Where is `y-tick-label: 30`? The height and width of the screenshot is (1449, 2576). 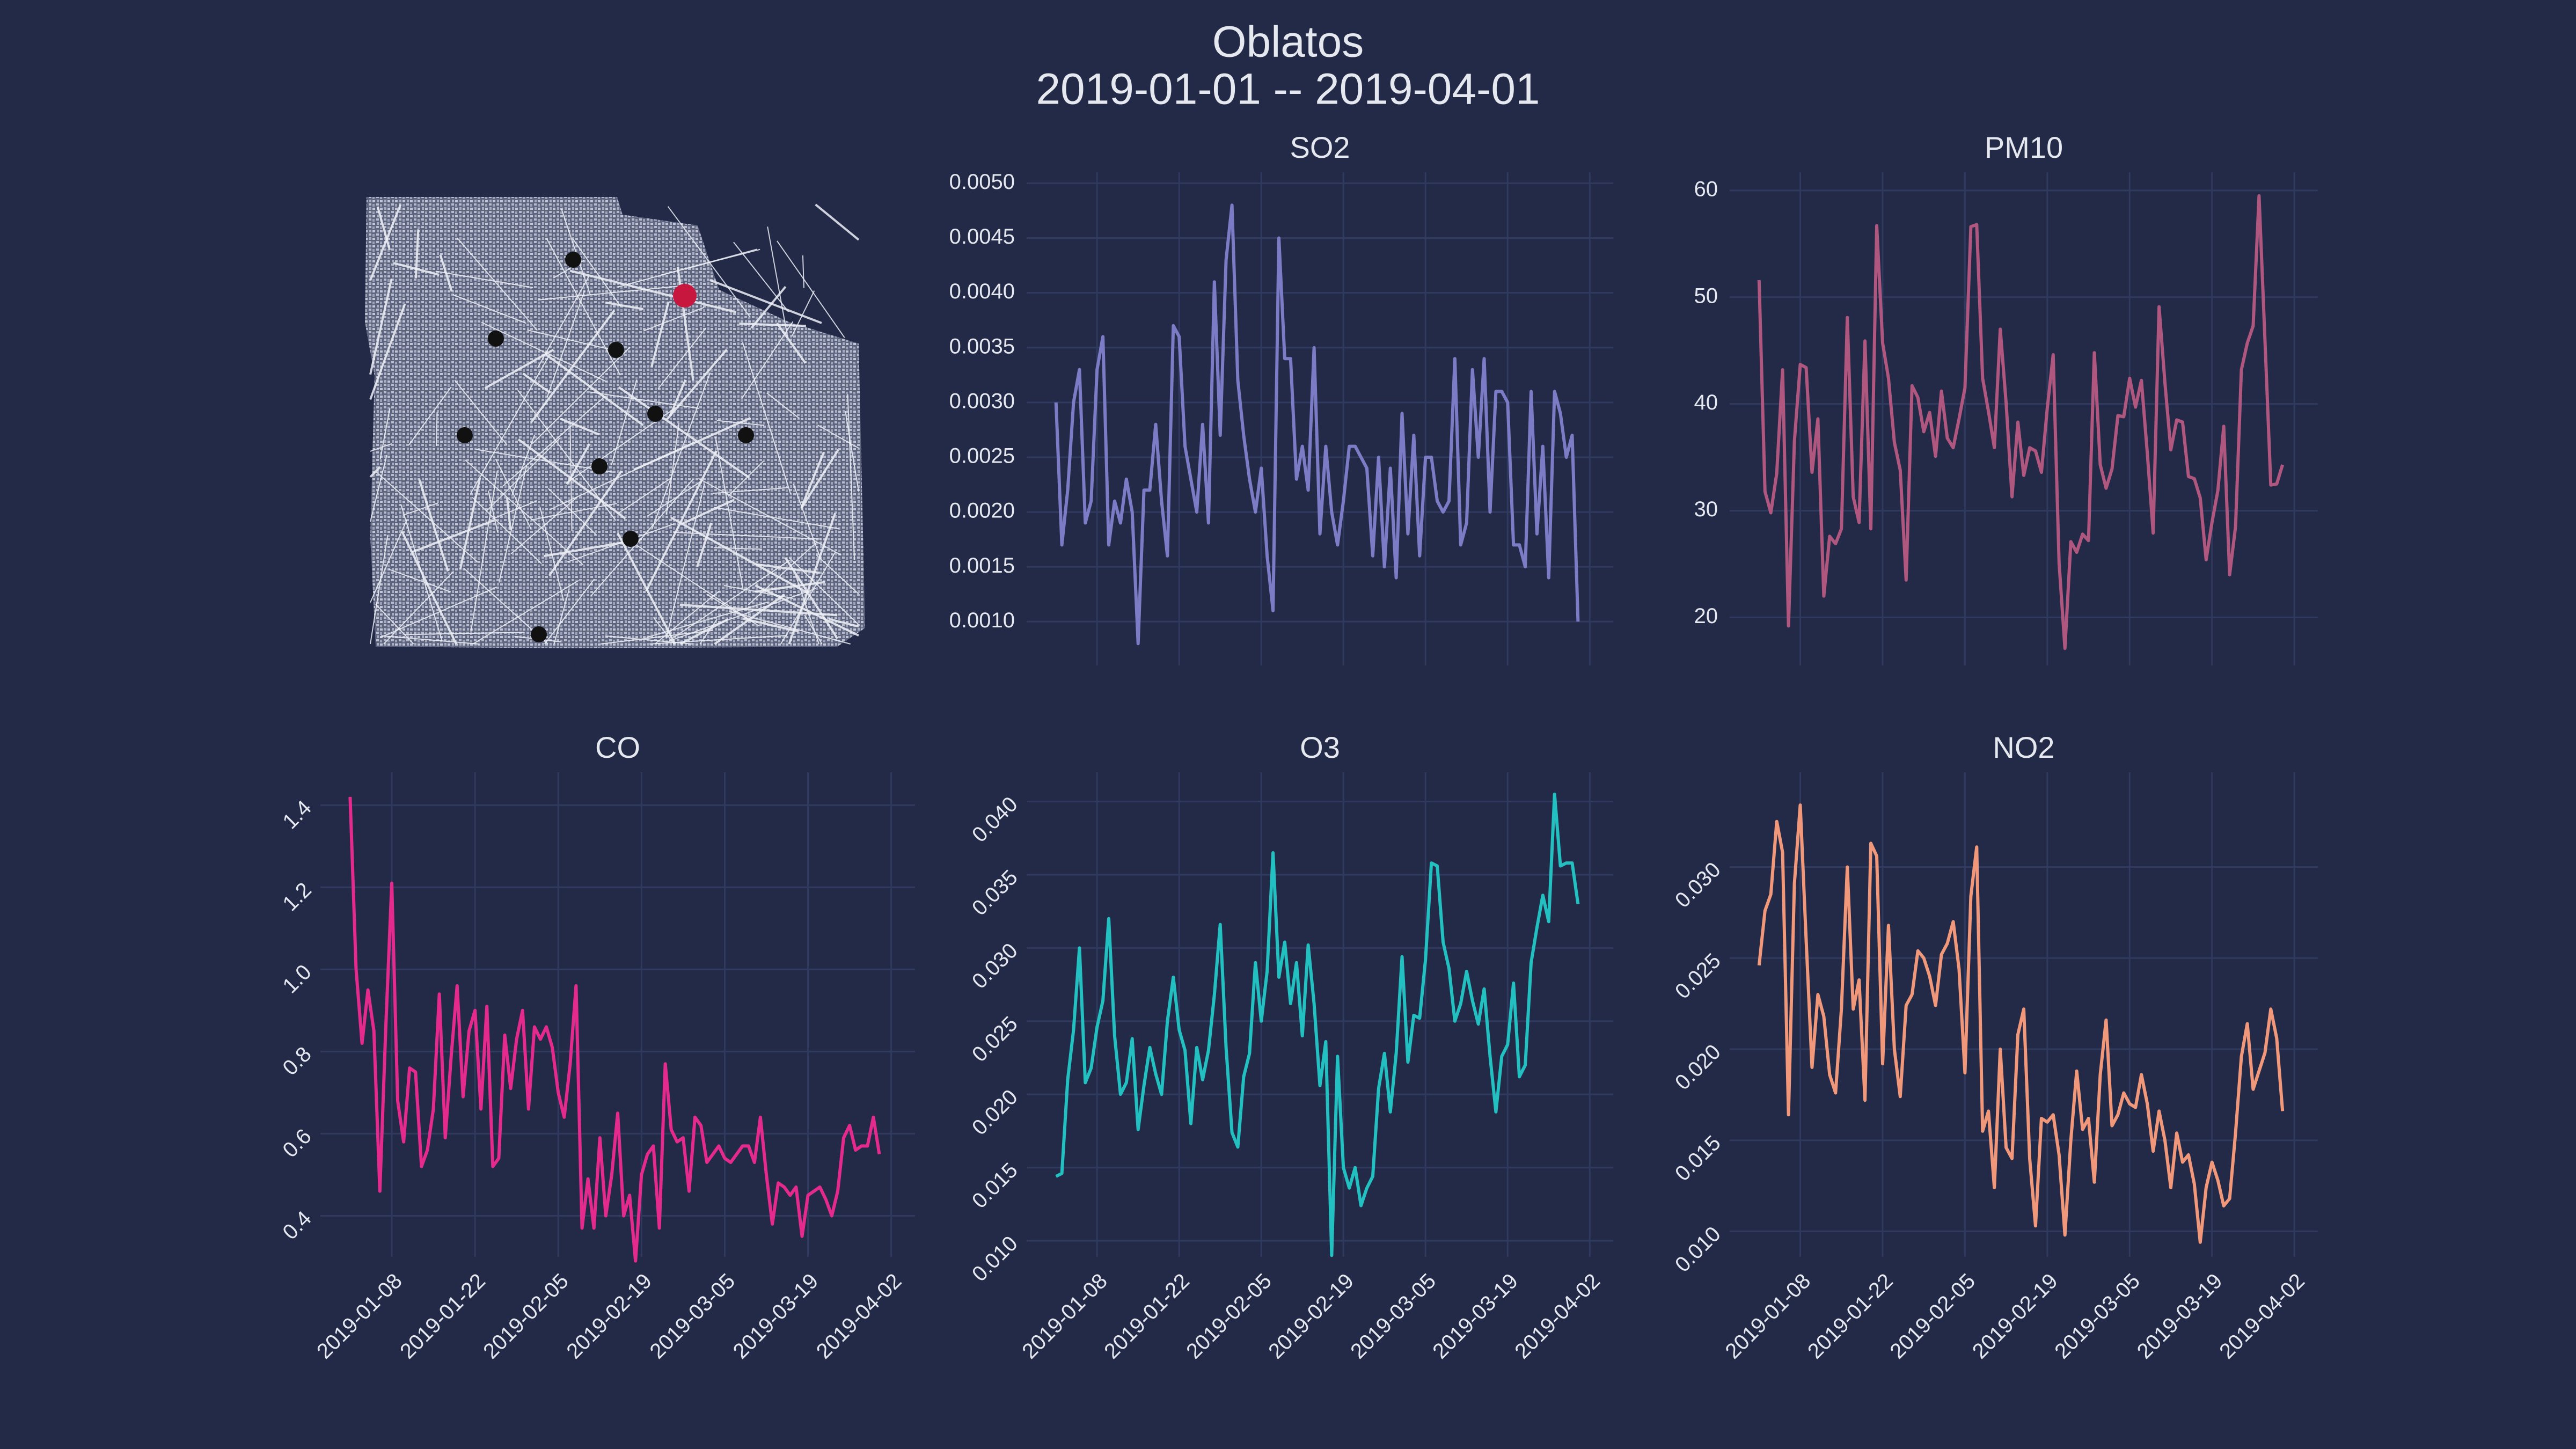 y-tick-label: 30 is located at coordinates (1706, 509).